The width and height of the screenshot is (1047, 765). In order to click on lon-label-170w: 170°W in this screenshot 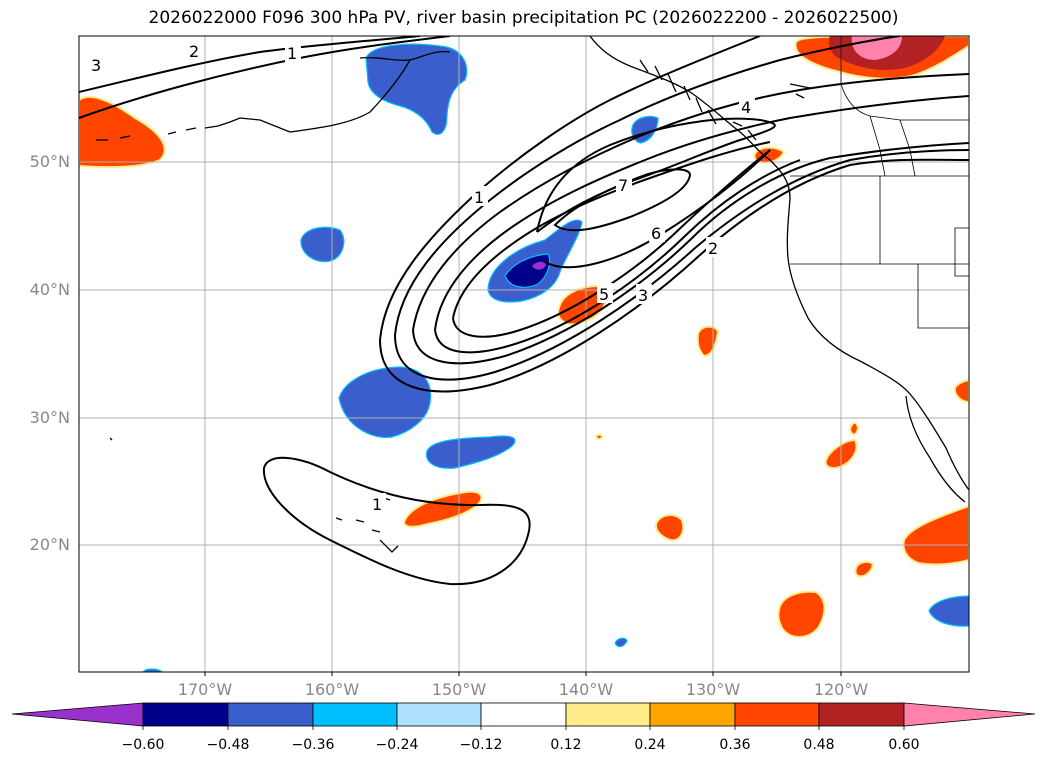, I will do `click(205, 689)`.